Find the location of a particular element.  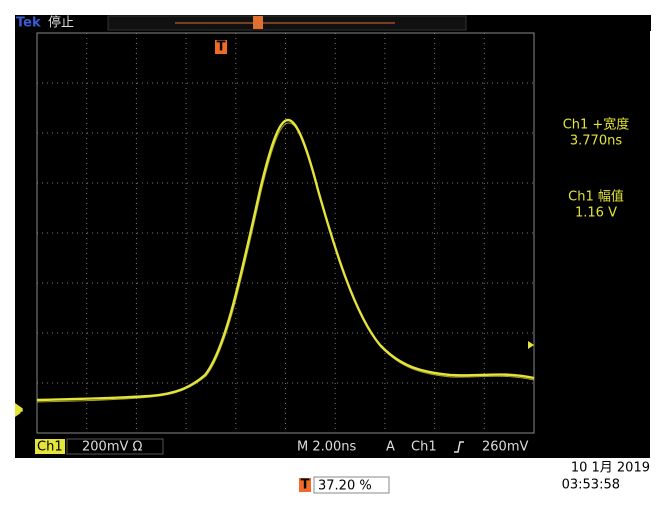

trigger-level-marker is located at coordinates (531, 345).